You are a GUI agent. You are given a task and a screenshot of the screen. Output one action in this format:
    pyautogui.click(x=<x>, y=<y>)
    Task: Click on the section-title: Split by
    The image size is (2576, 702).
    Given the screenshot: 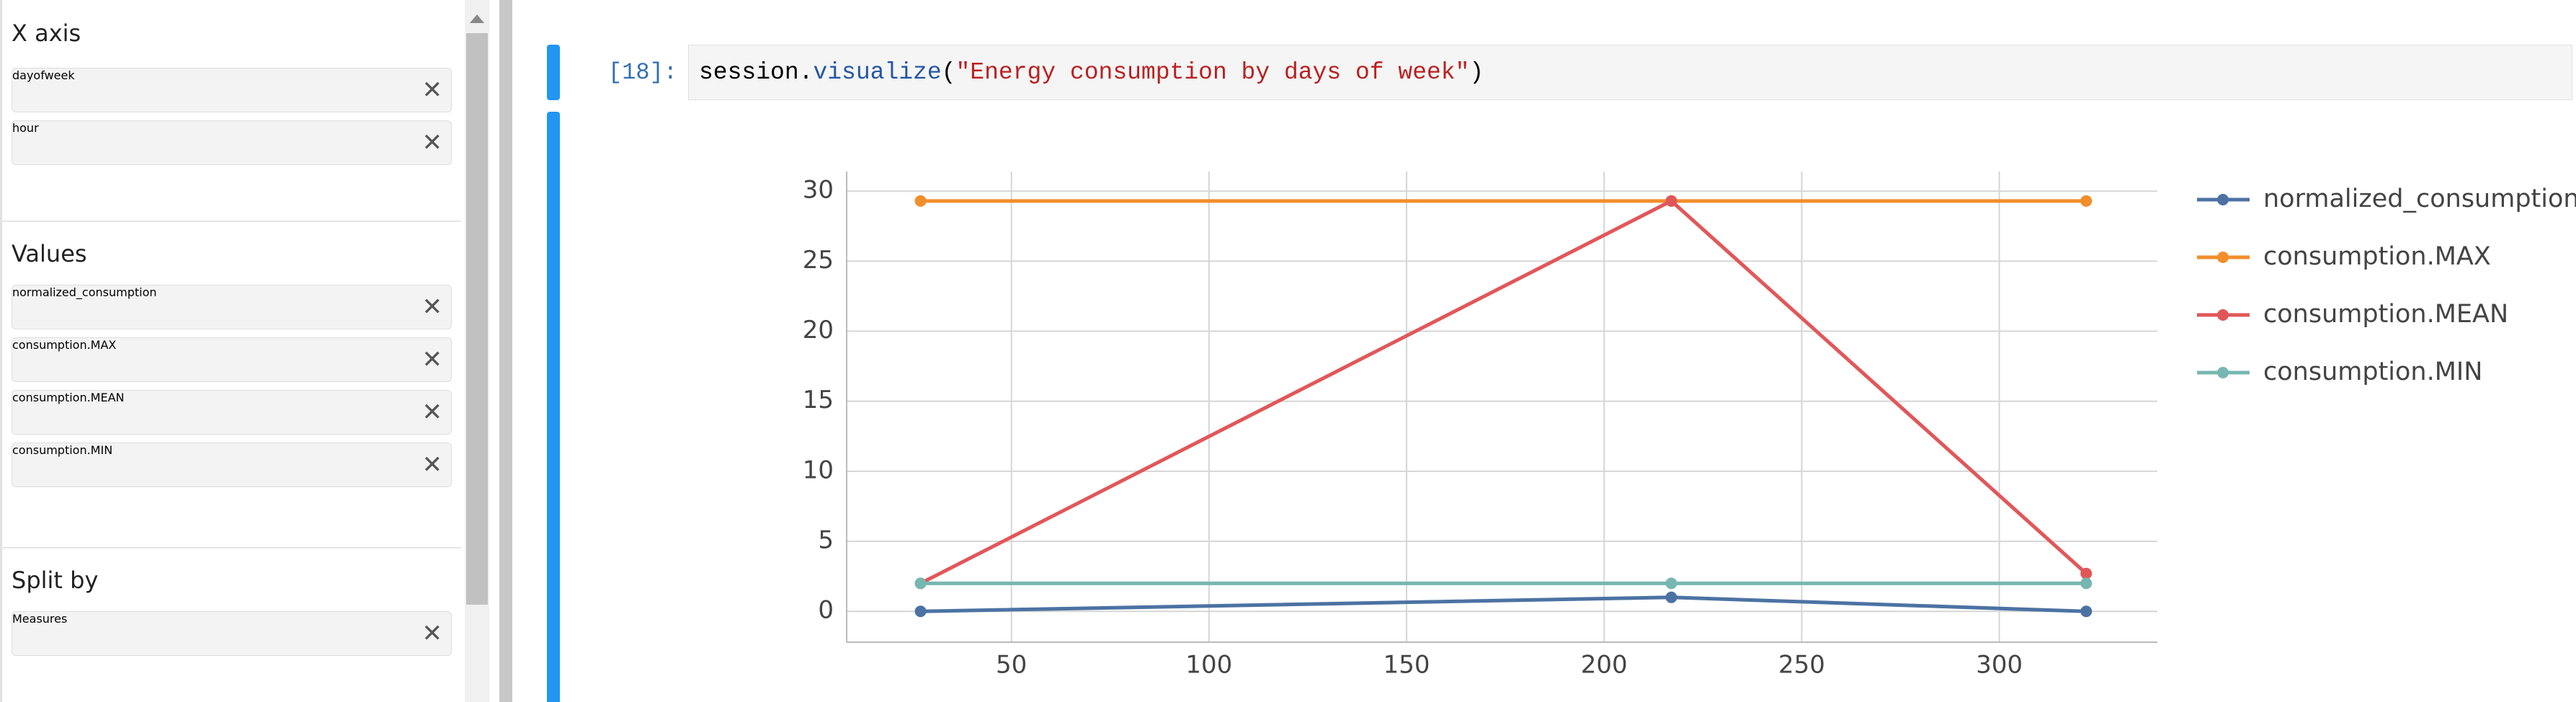 What is the action you would take?
    pyautogui.click(x=55, y=580)
    